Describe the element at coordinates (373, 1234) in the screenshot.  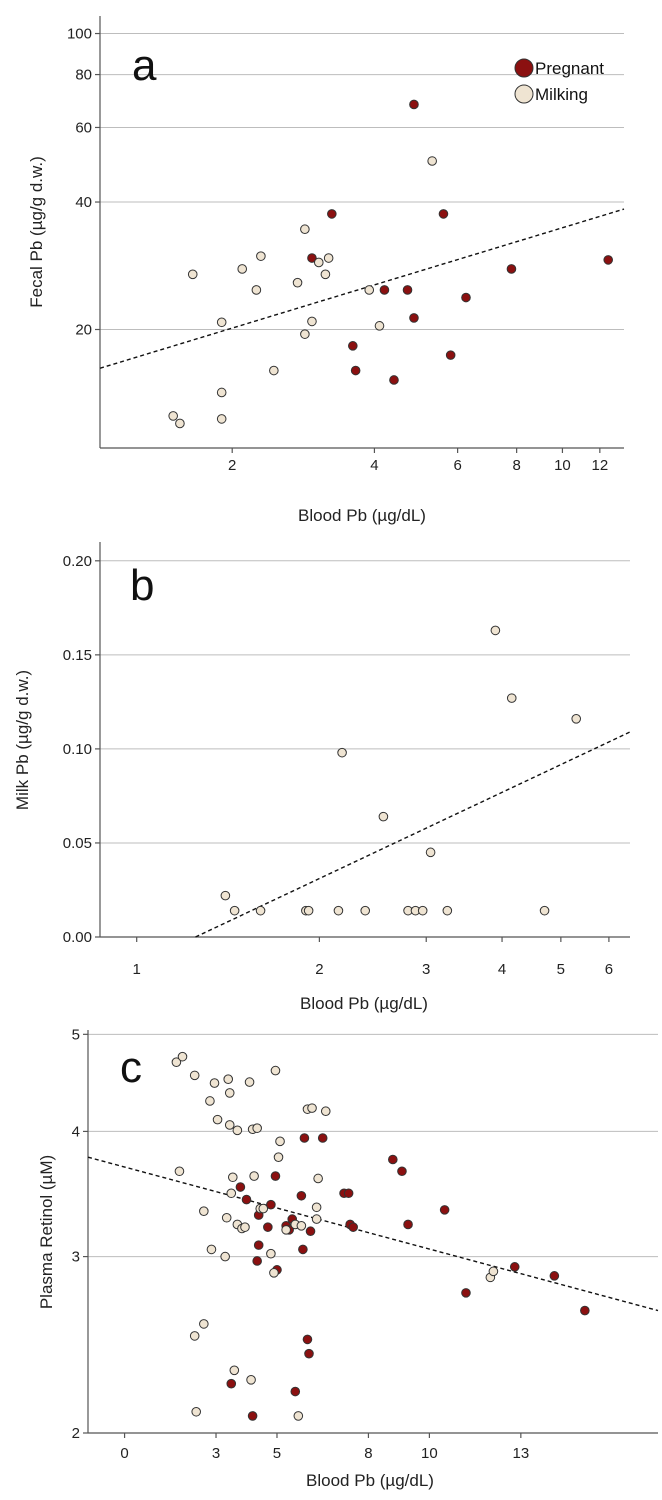
I see `panel-c-trend-line` at that location.